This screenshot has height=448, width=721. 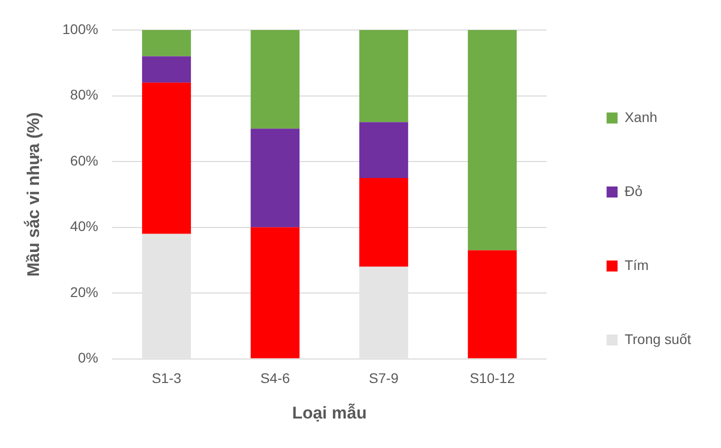 I want to click on x-tick-label: S7-9, so click(x=383, y=378).